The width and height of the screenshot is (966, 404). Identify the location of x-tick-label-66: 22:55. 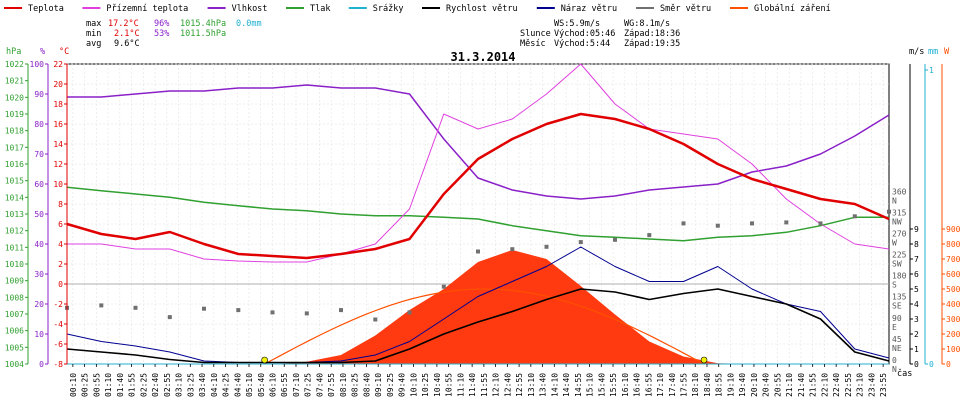
(848, 385).